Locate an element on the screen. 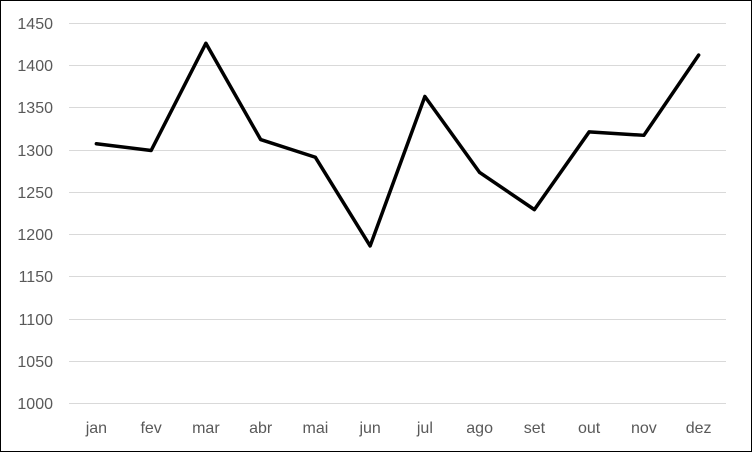 The width and height of the screenshot is (752, 452). data-point-ago is located at coordinates (480, 172).